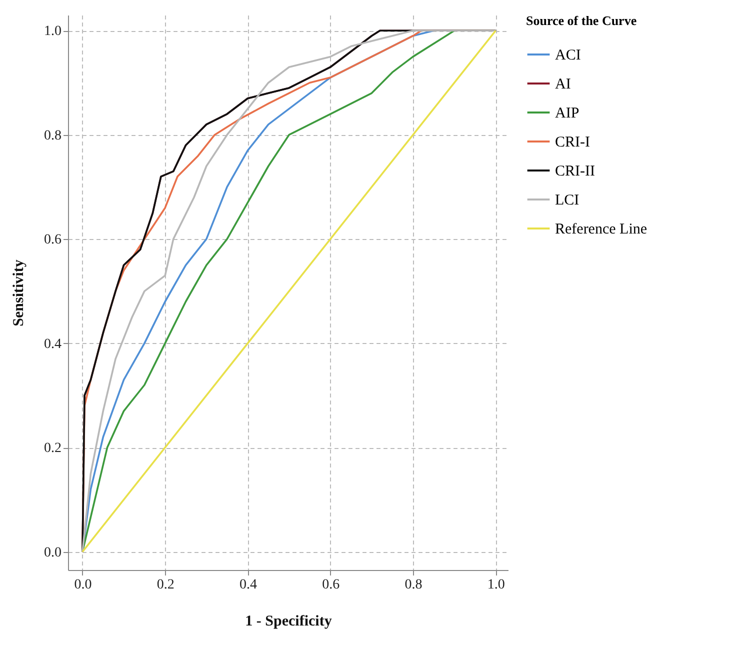 The image size is (737, 664). I want to click on legend-title: Source of the Curve, so click(581, 20).